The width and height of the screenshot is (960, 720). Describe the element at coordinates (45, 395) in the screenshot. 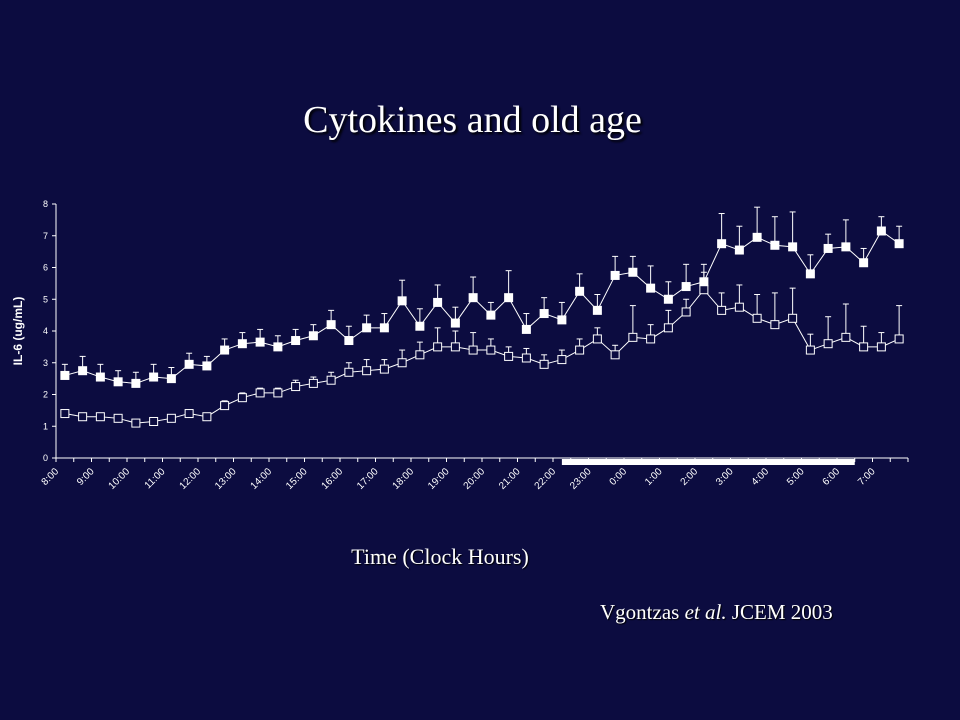

I see `y-tick-label: 2` at that location.